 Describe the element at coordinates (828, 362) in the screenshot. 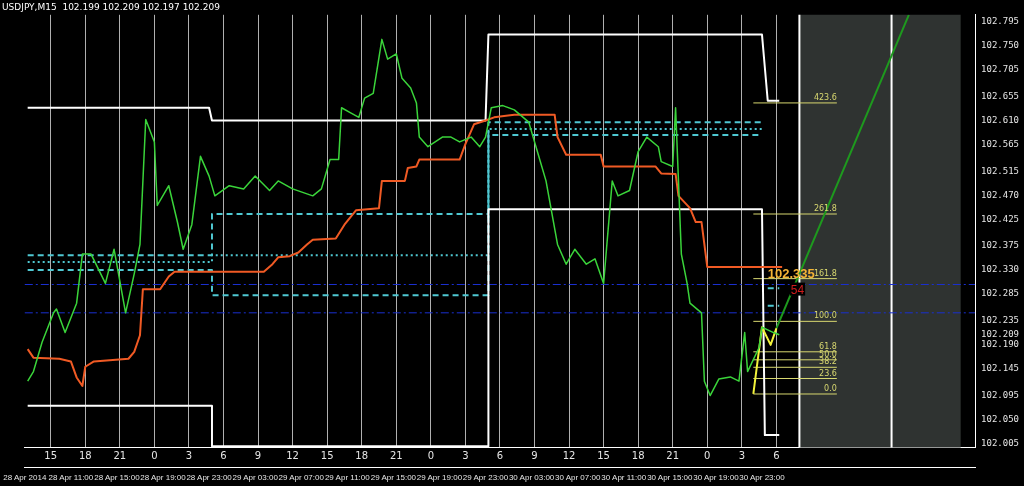

I see `annotation: 38.2` at that location.